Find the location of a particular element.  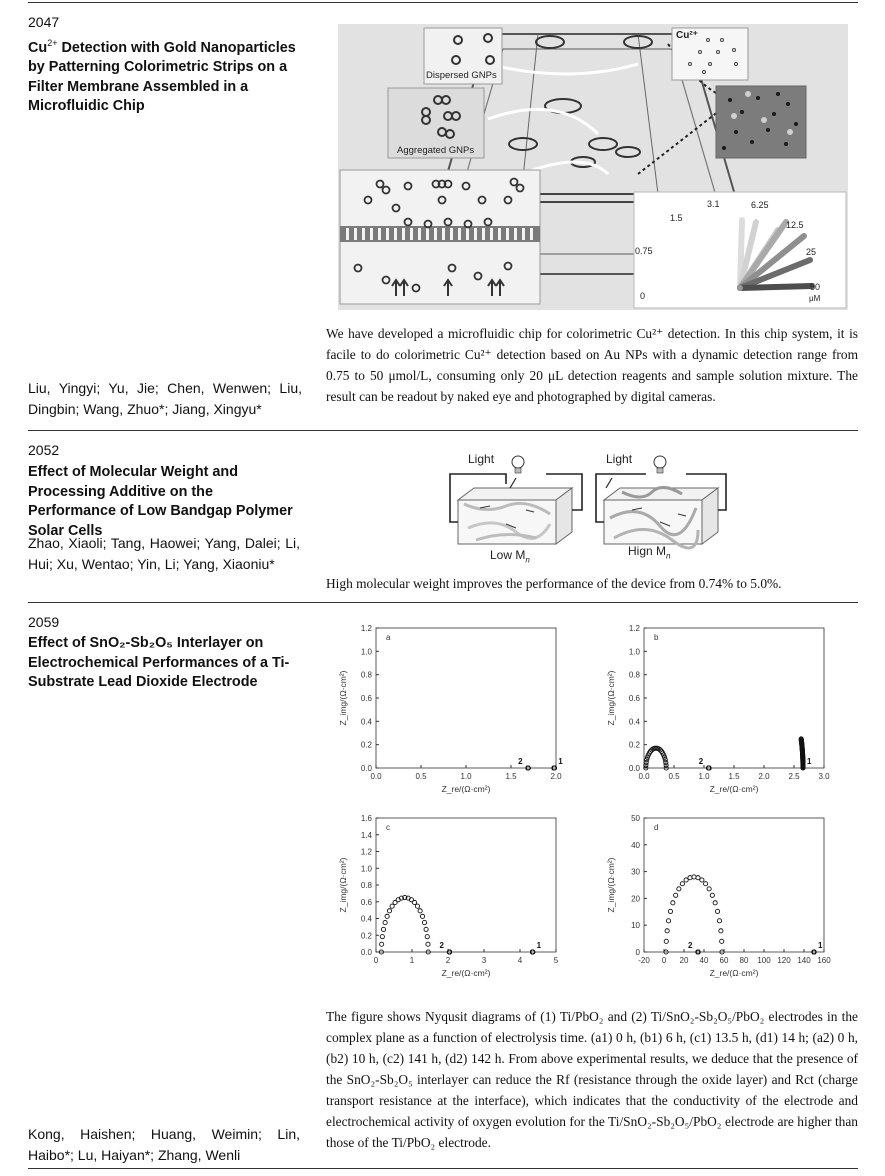

x-tick-label: 100 is located at coordinates (764, 960).